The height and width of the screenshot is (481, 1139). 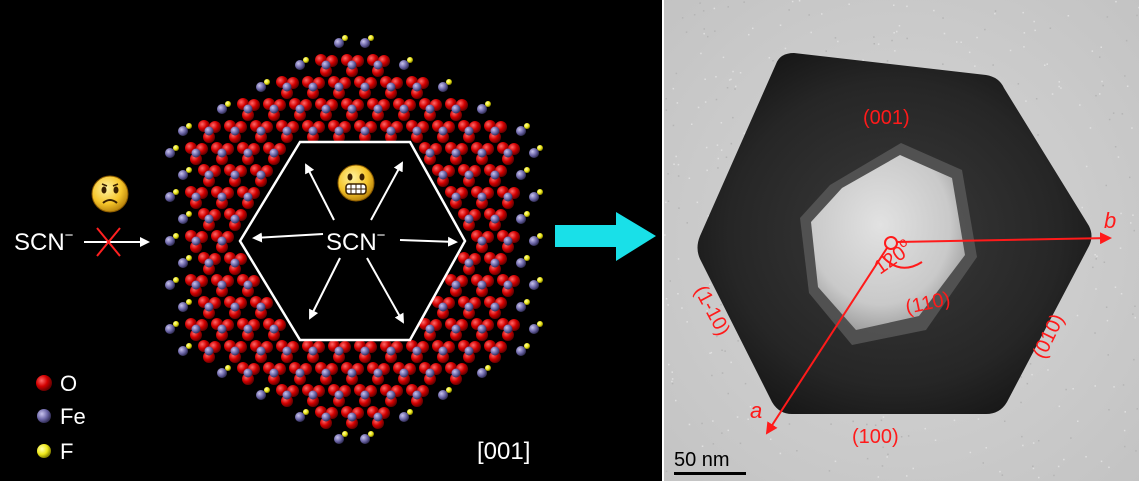 I want to click on scn-inside-label: SCN−, so click(x=356, y=241).